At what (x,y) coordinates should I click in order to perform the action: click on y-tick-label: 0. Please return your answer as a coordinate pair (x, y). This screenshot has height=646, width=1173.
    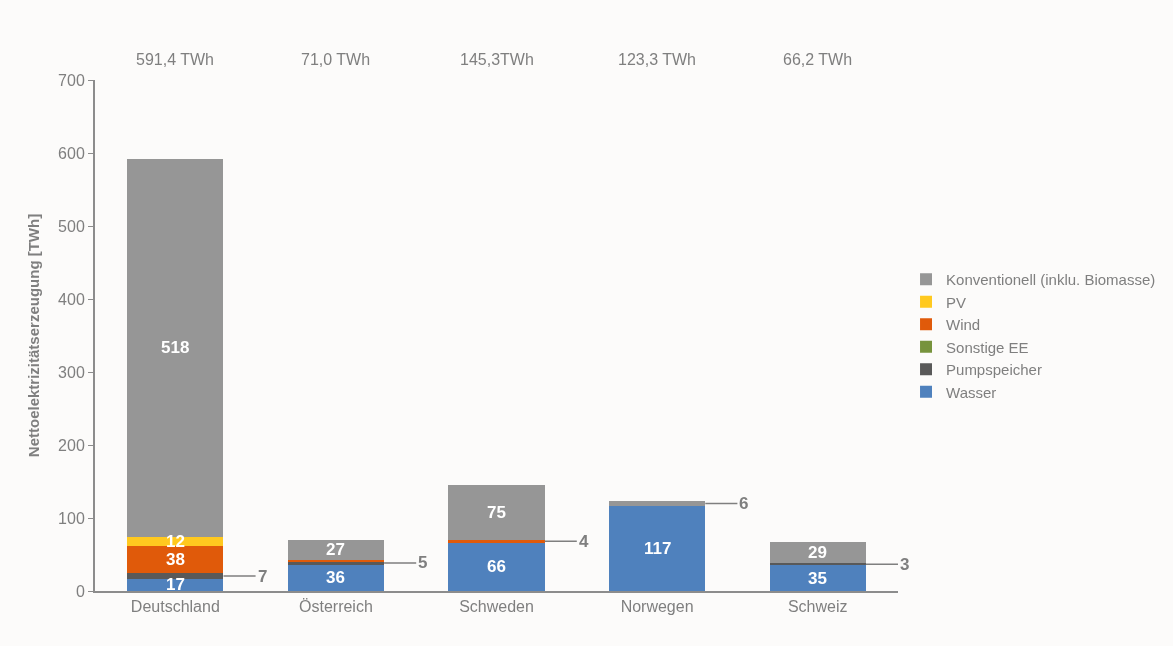
    Looking at the image, I should click on (80, 591).